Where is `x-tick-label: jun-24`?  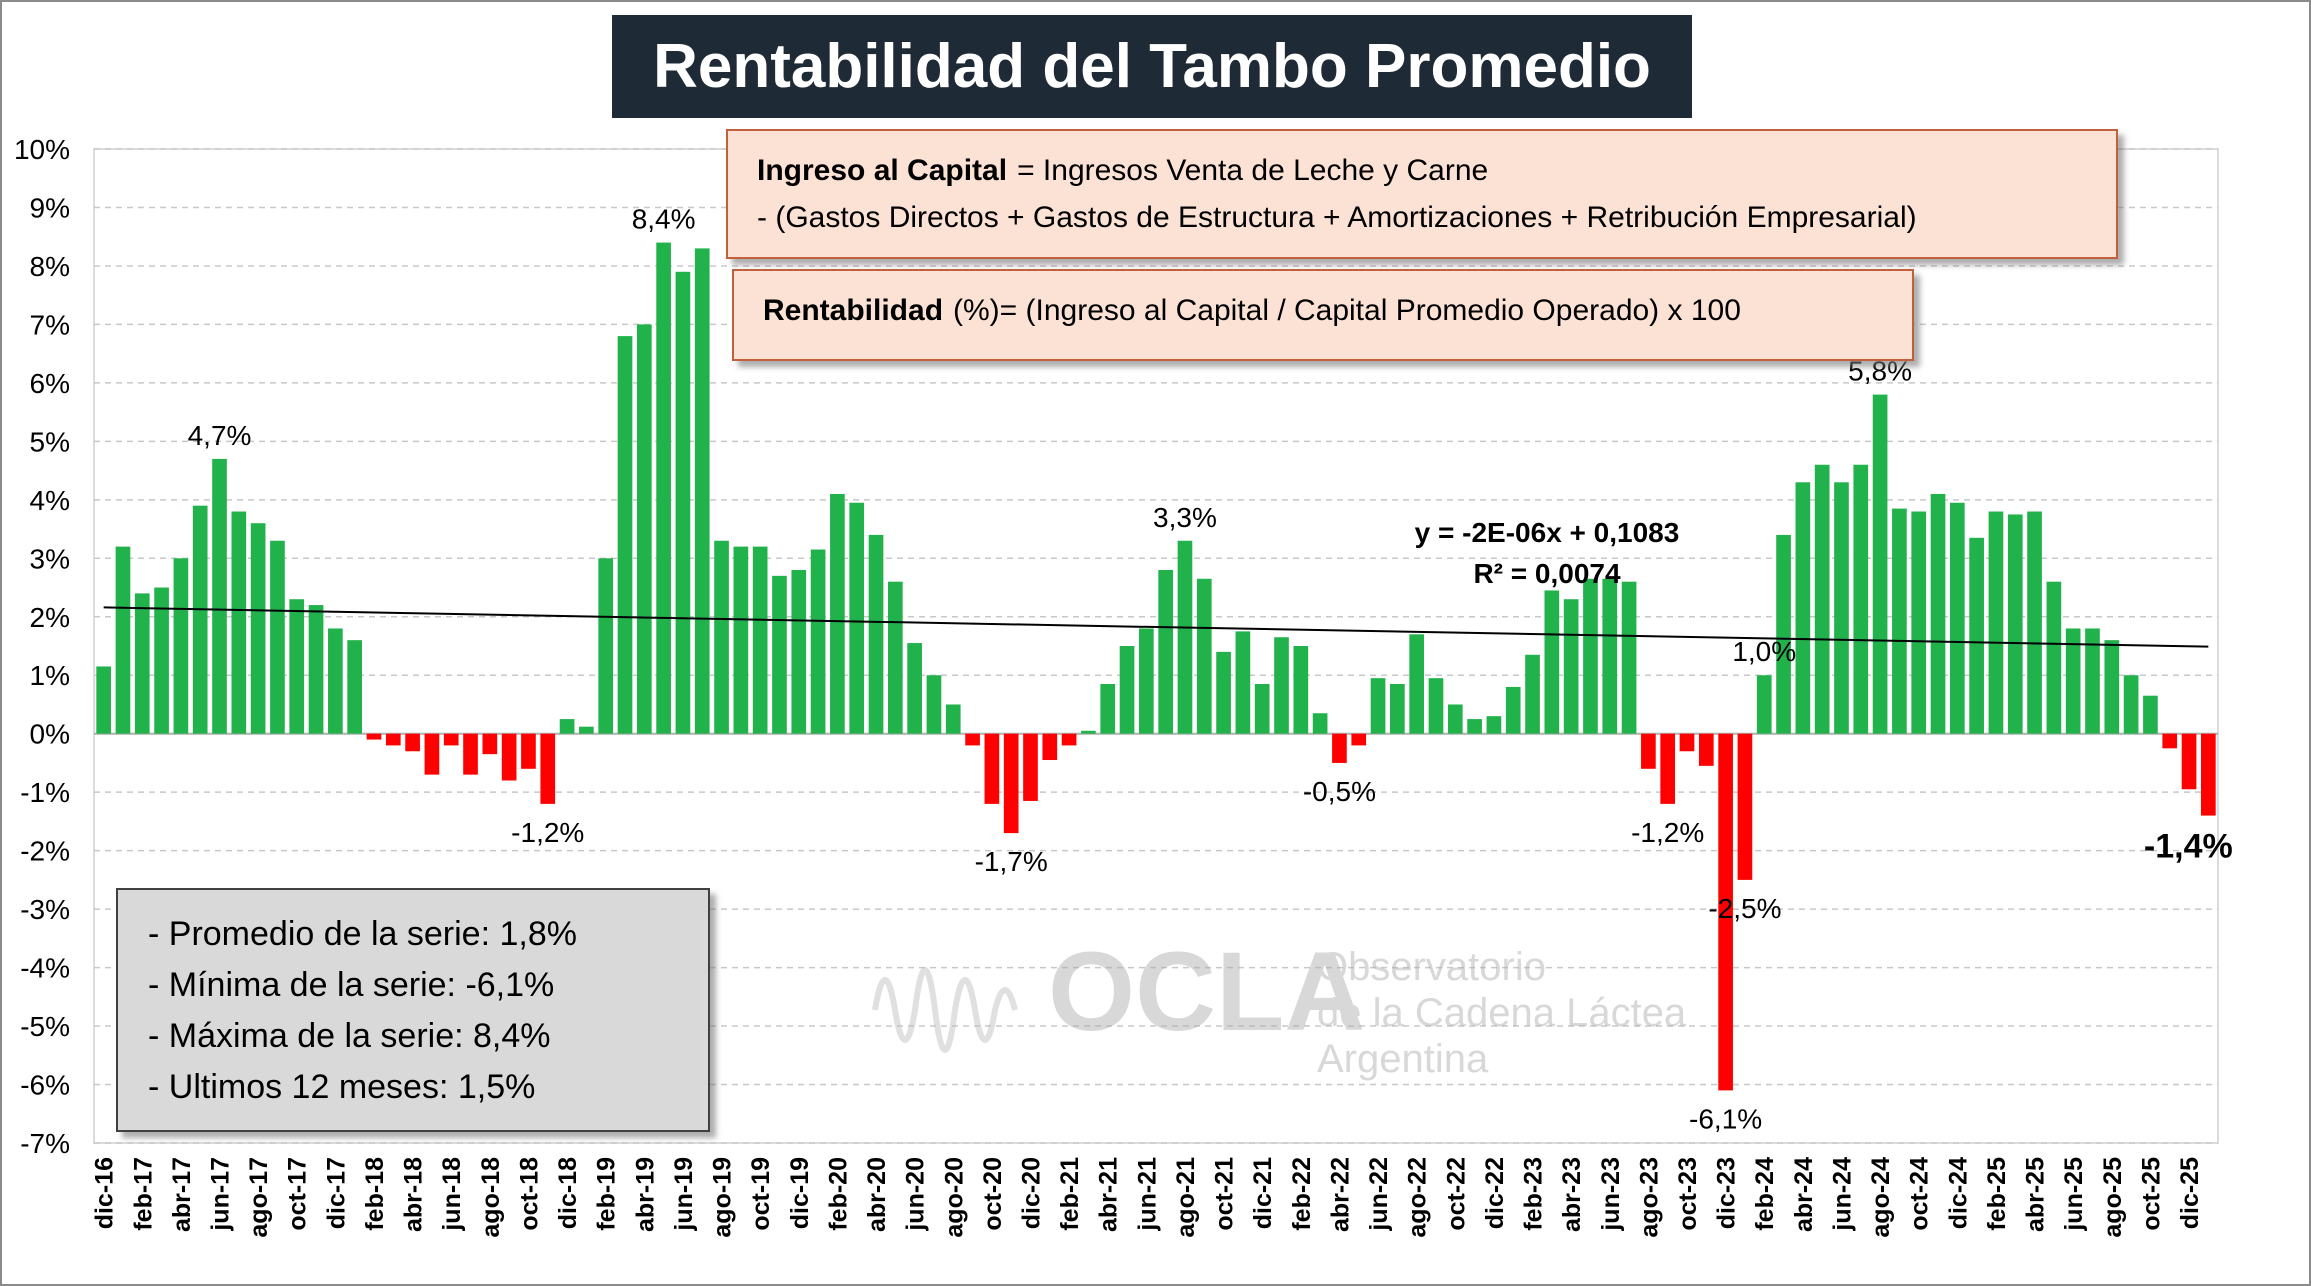 x-tick-label: jun-24 is located at coordinates (1842, 1194).